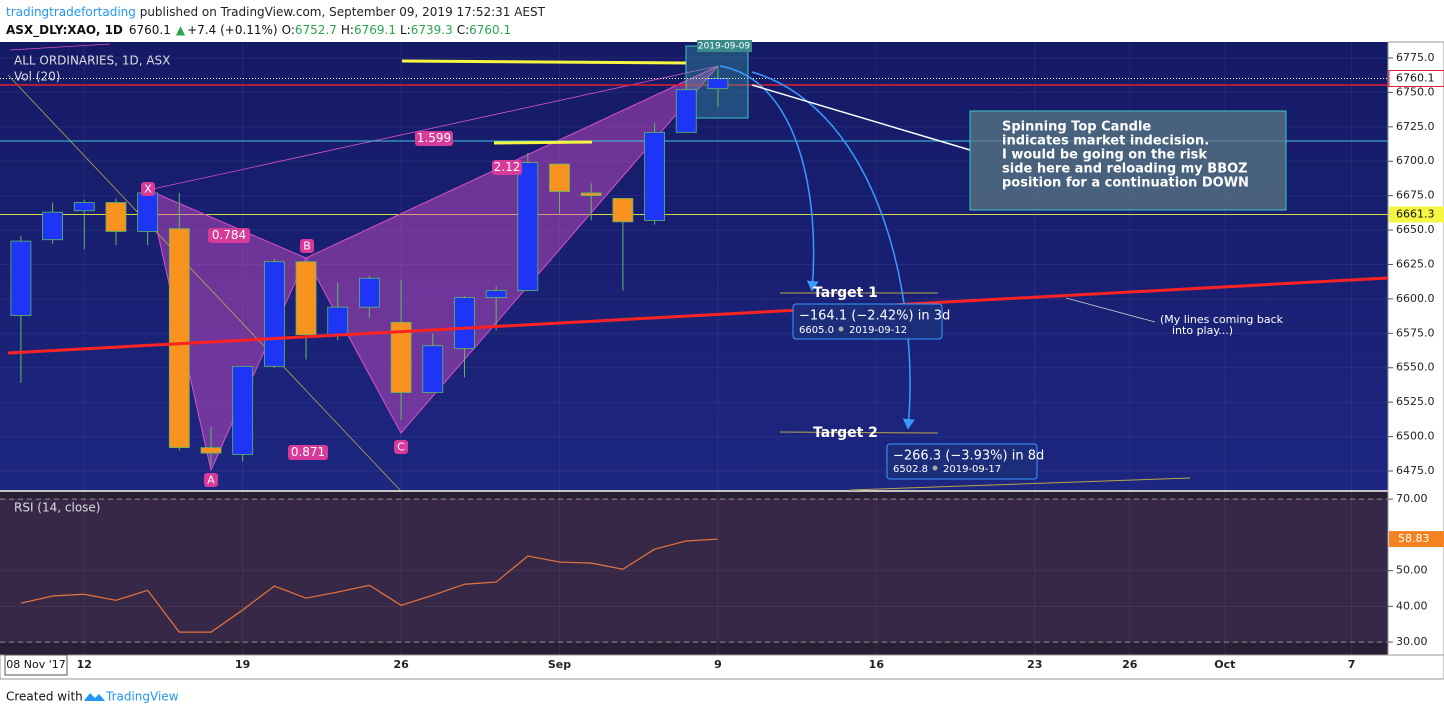 Image resolution: width=1444 pixels, height=715 pixels. Describe the element at coordinates (1415, 332) in the screenshot. I see `y-tick-label: 6575.0` at that location.